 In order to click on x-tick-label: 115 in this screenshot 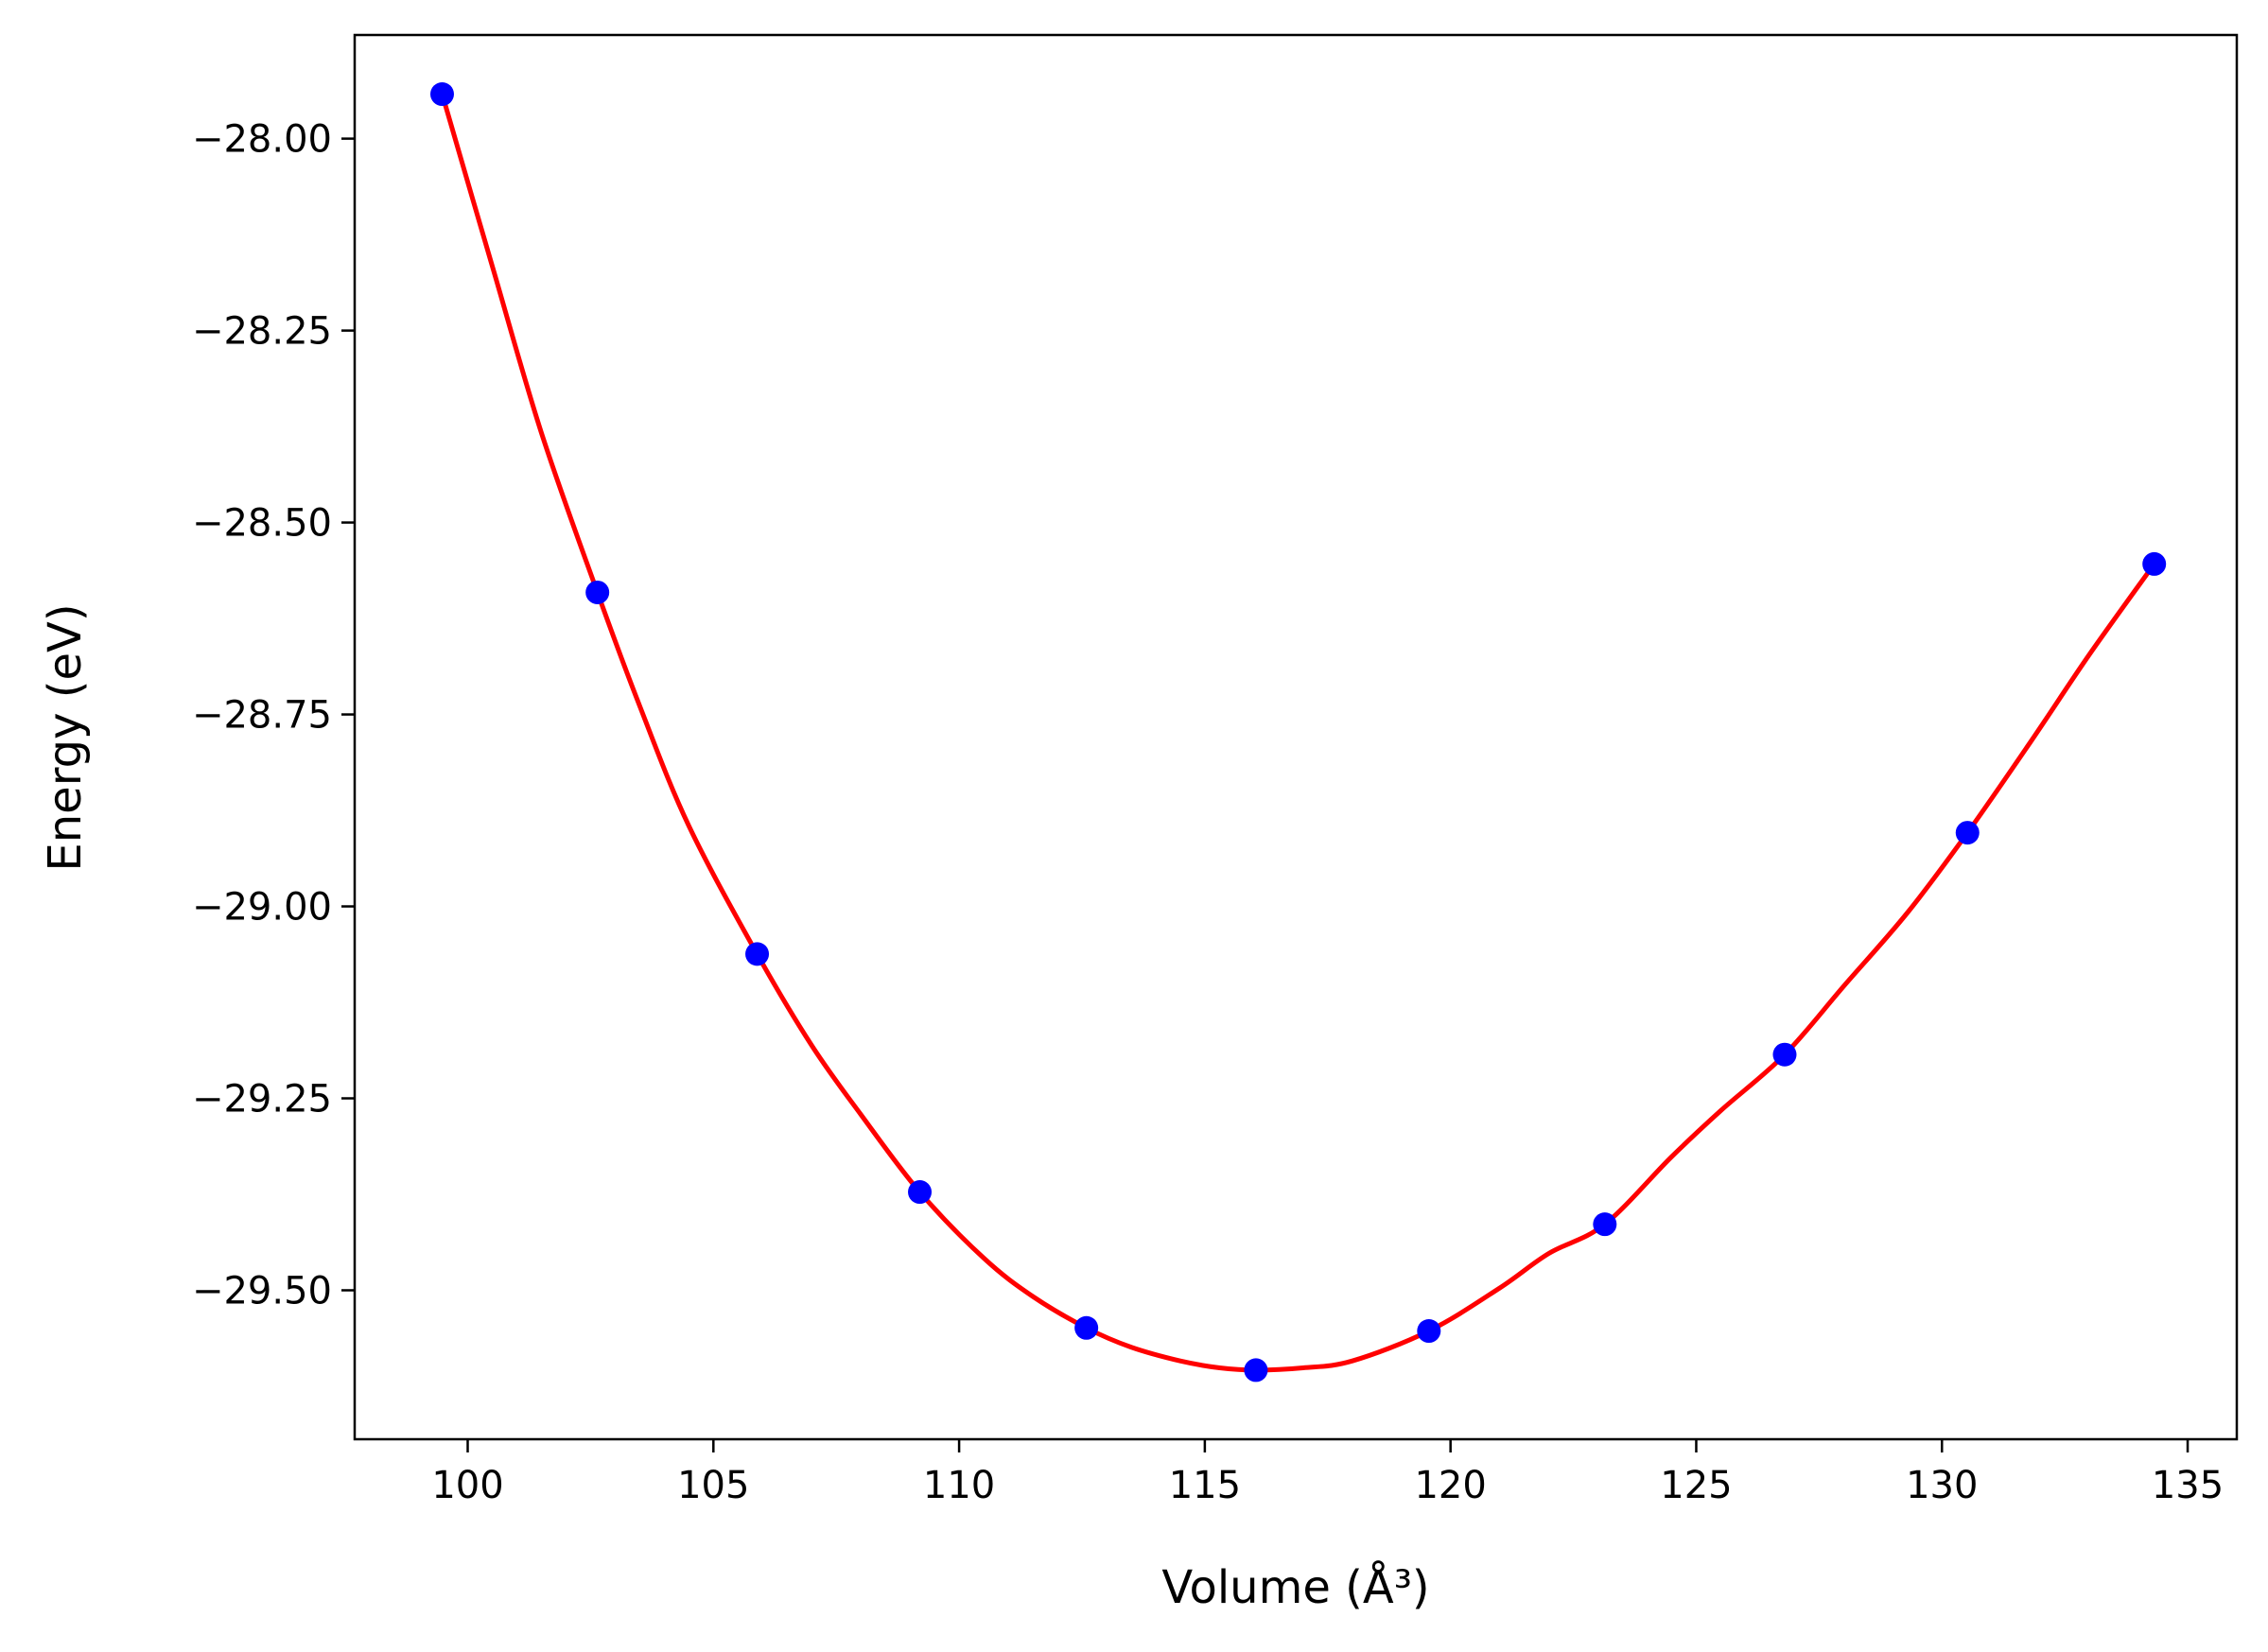, I will do `click(1205, 1486)`.